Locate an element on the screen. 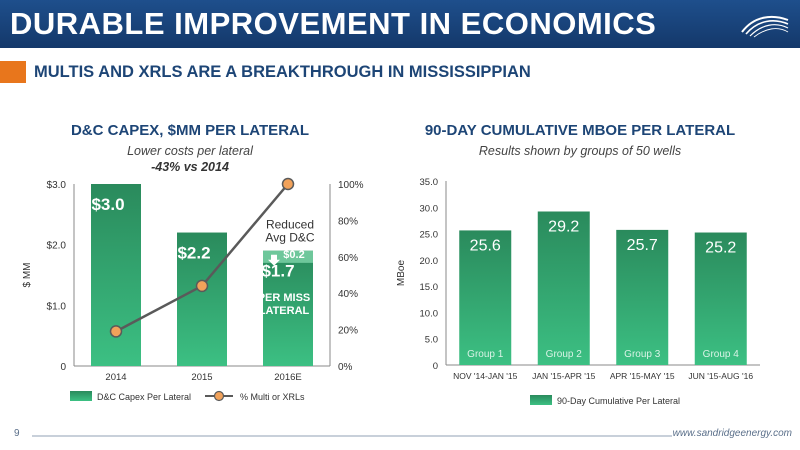  down-arrow-icon is located at coordinates (274, 260).